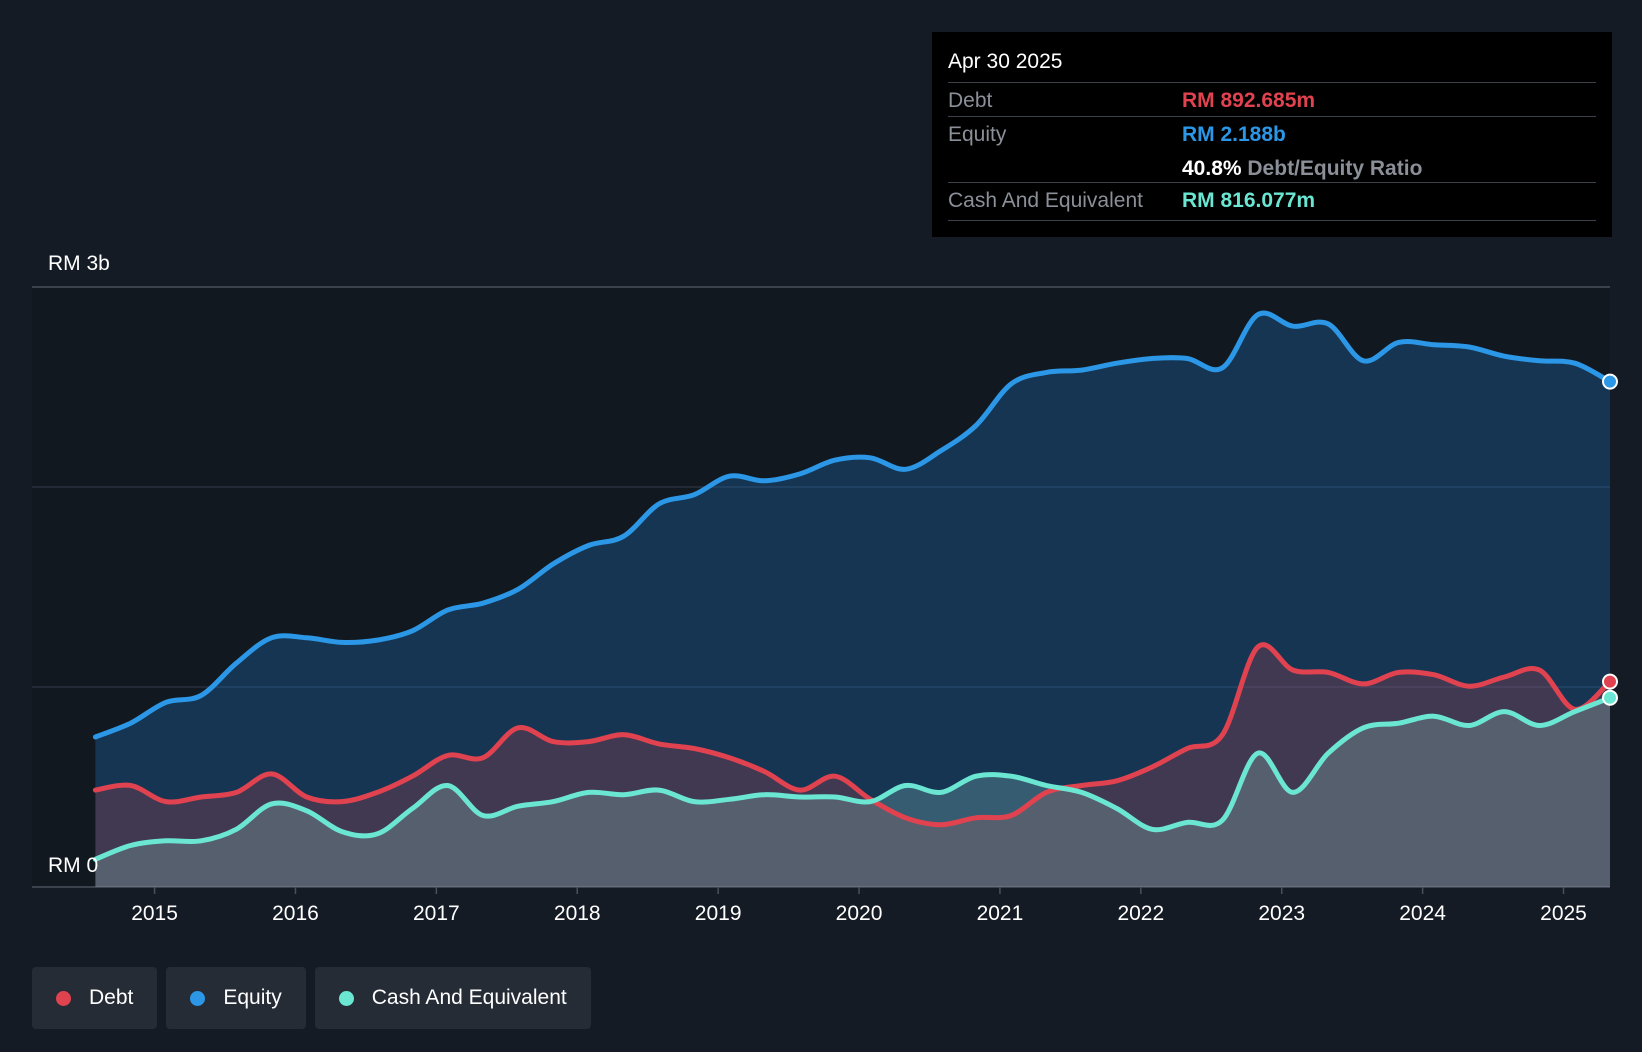 This screenshot has width=1642, height=1052. Describe the element at coordinates (346, 998) in the screenshot. I see `legend-dot-cash` at that location.